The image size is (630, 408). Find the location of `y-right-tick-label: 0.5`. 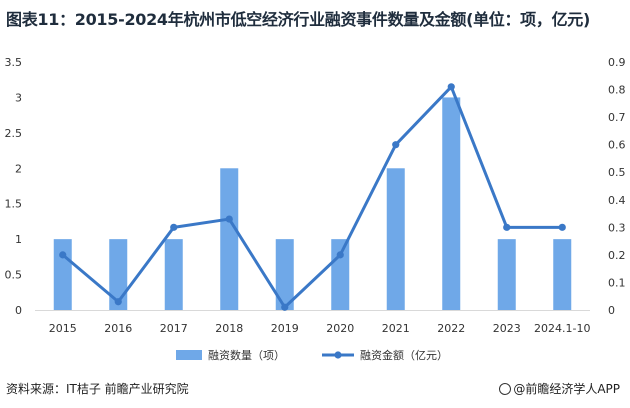

y-right-tick-label: 0.5 is located at coordinates (617, 172).